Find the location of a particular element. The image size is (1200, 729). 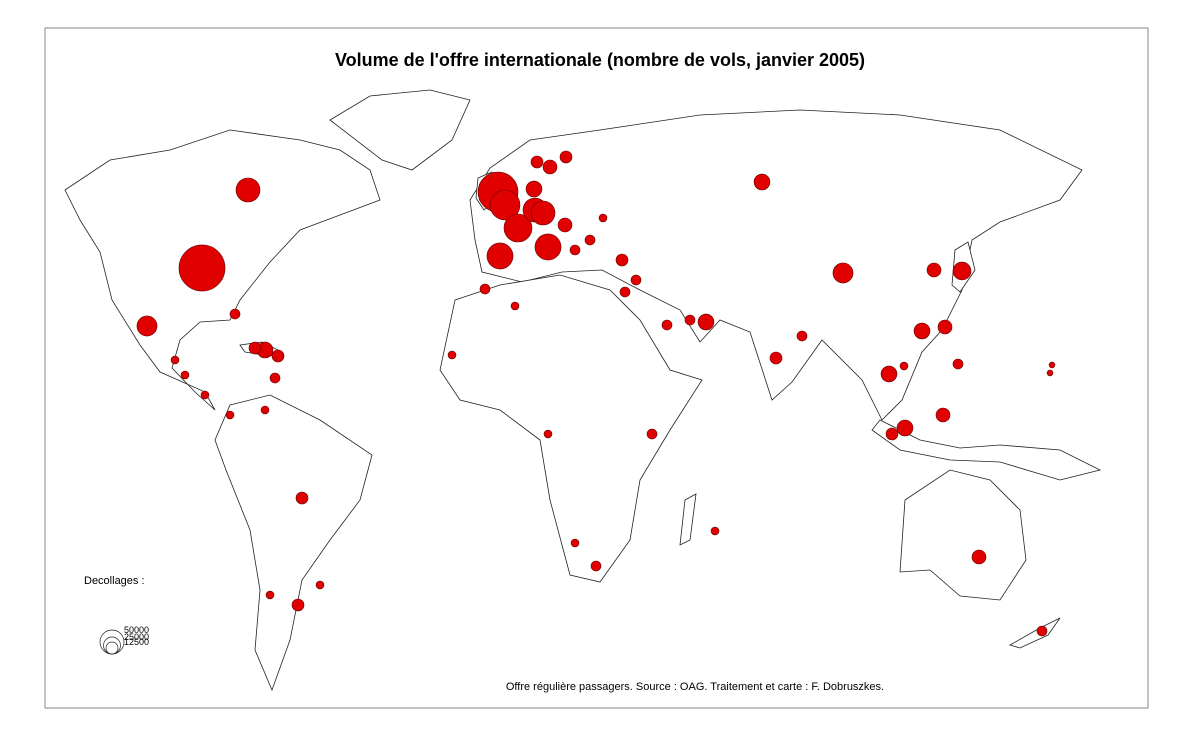

legend-circle is located at coordinates (112, 648).